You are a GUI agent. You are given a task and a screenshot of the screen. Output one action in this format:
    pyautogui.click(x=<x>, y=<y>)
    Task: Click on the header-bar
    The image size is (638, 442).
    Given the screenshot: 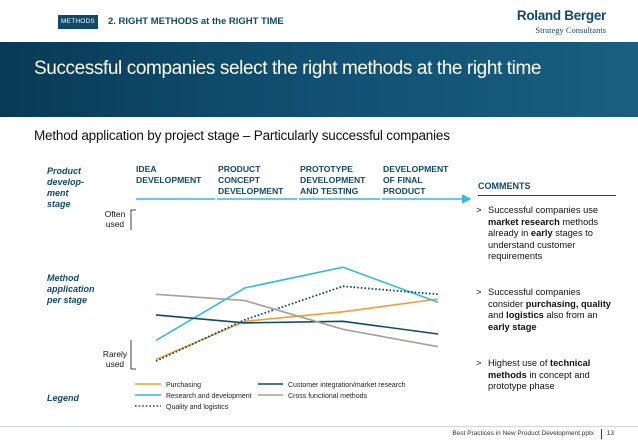 What is the action you would take?
    pyautogui.click(x=319, y=21)
    